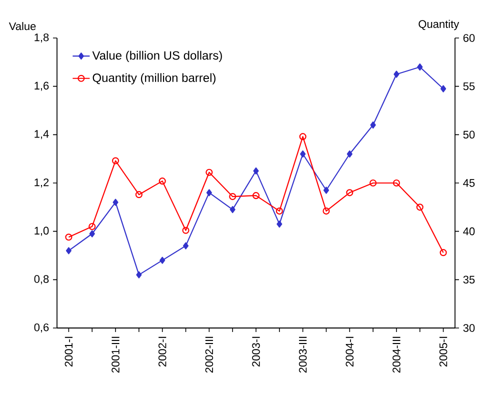 This screenshot has width=496, height=412. Describe the element at coordinates (68, 351) in the screenshot. I see `x-tick-label: 2001-I` at that location.